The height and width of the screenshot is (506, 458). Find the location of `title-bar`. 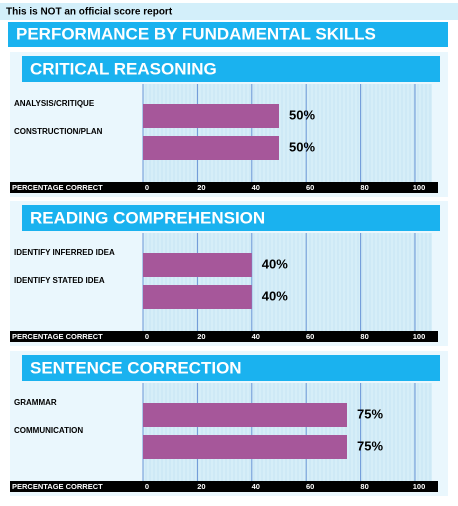

title-bar is located at coordinates (228, 34).